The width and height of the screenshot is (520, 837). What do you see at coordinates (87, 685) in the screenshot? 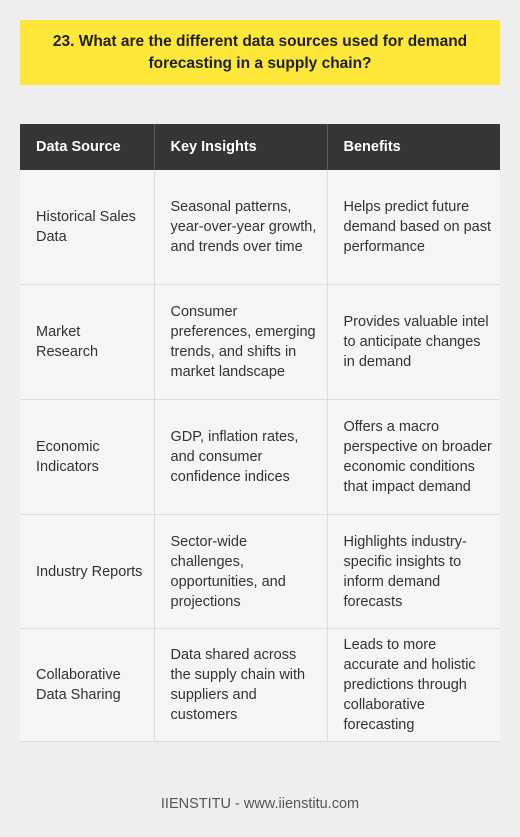
I see `cell-source: Collaborative Data Sharing` at bounding box center [87, 685].